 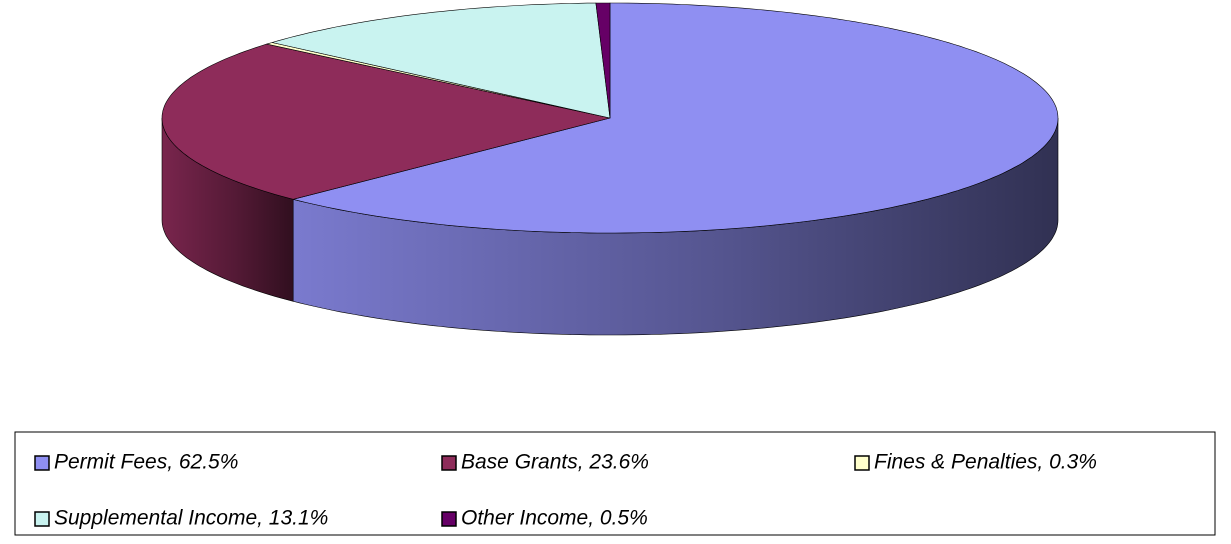 I want to click on slice-side-shade, so click(x=228, y=210).